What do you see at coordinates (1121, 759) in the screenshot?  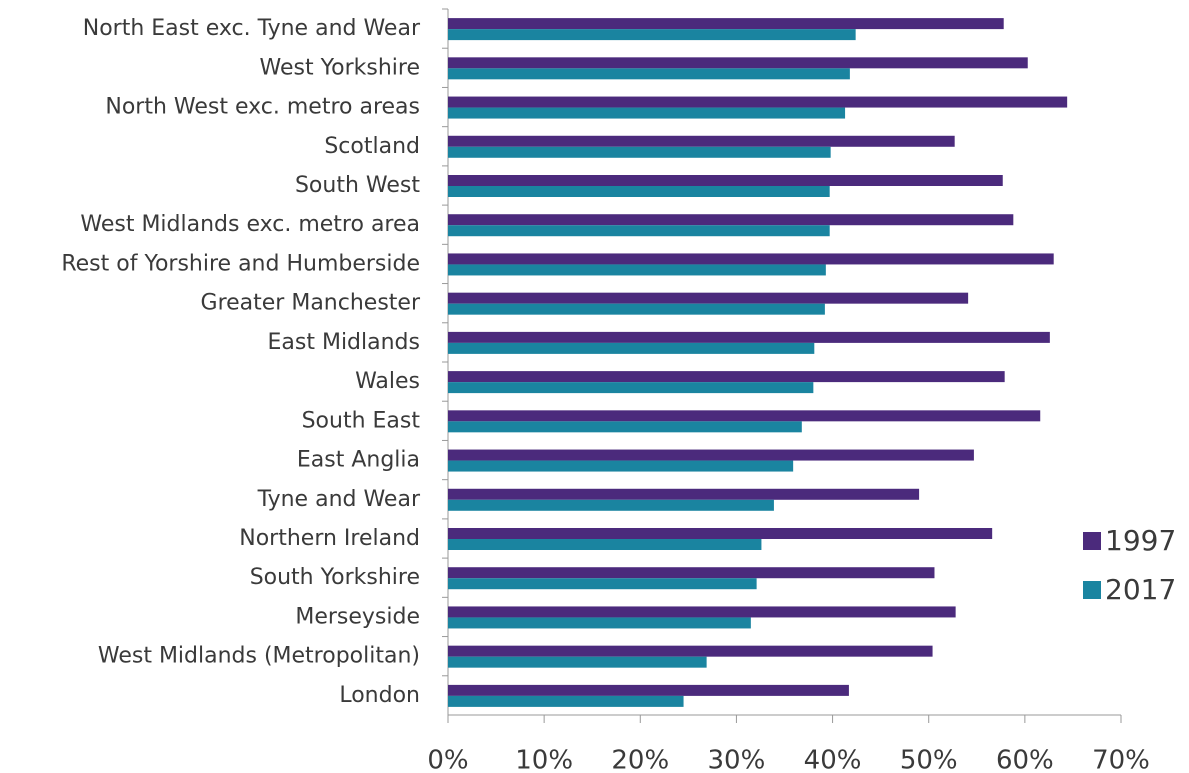 I see `x-tick-label: 70%` at bounding box center [1121, 759].